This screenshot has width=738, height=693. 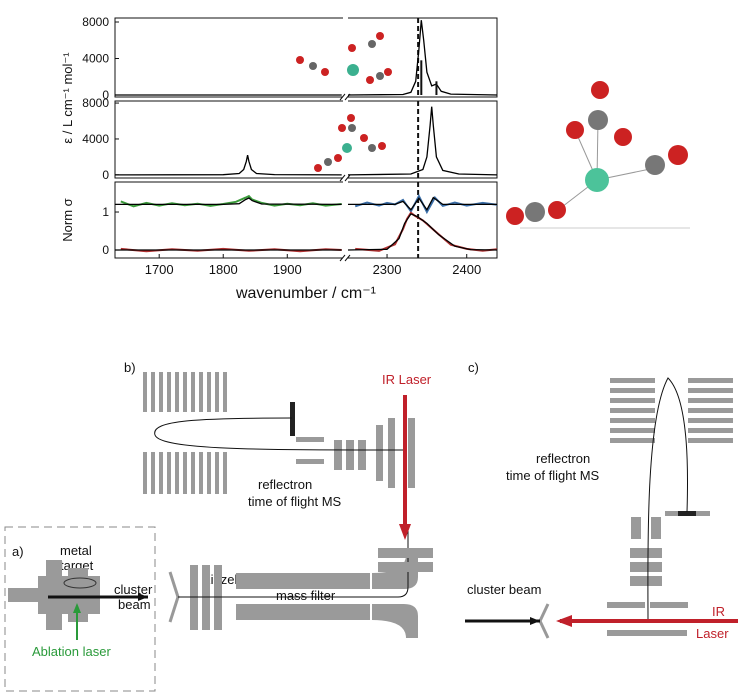 What do you see at coordinates (130, 367) in the screenshot?
I see `panel-label: b)` at bounding box center [130, 367].